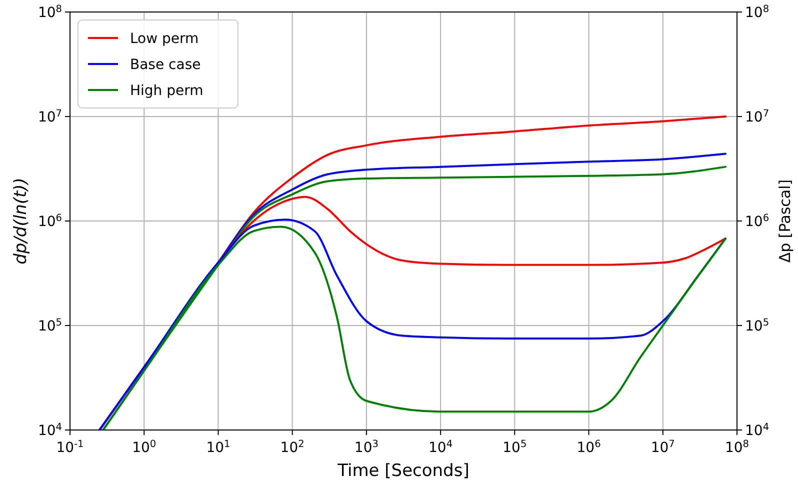 This screenshot has height=484, width=798. Describe the element at coordinates (50, 221) in the screenshot. I see `y-tick-label: 10$^{6}$` at that location.